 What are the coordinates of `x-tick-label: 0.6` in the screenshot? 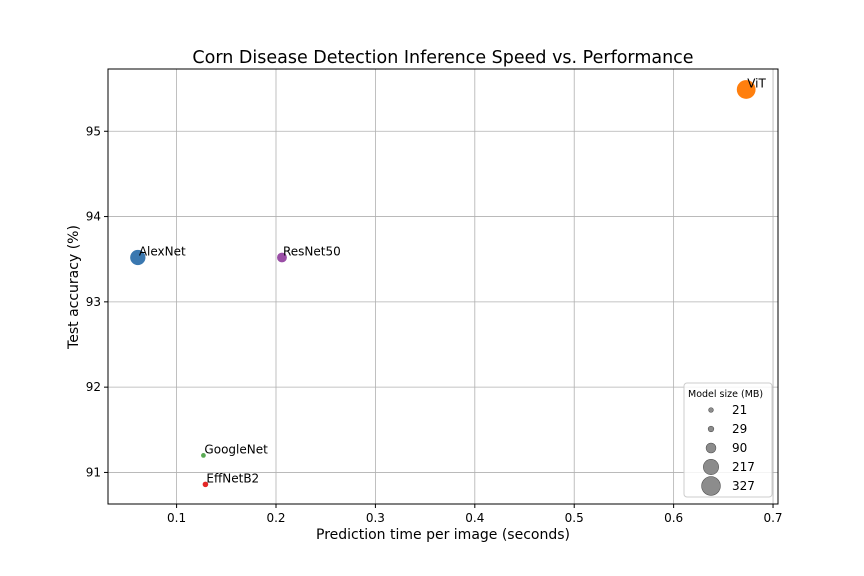 It's located at (673, 518).